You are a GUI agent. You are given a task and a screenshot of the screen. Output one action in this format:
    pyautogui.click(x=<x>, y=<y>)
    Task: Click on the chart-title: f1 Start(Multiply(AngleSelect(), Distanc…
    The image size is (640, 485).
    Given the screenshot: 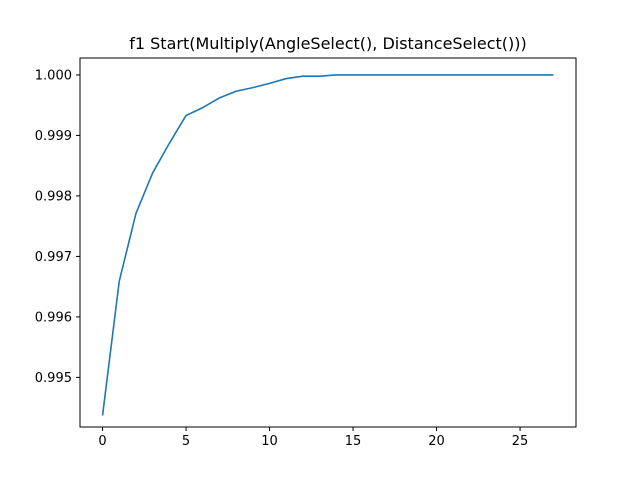 What is the action you would take?
    pyautogui.click(x=327, y=43)
    